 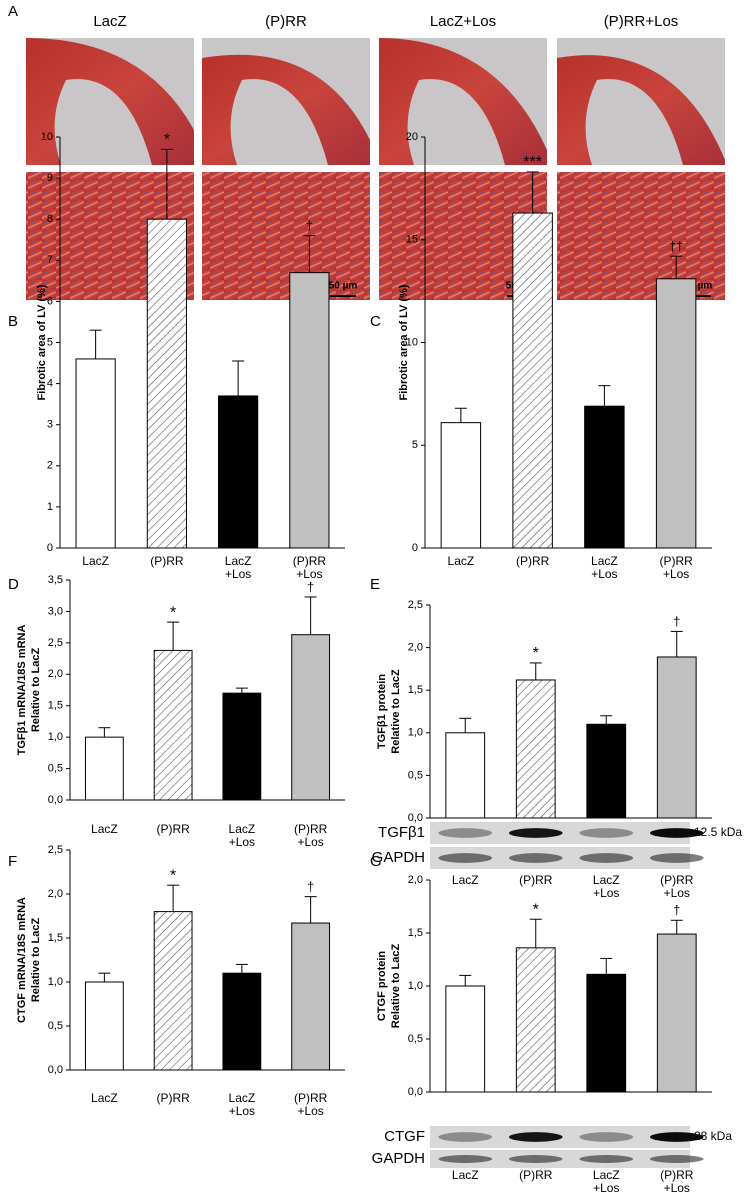 I want to click on y-tick-label: 20, so click(x=412, y=137).